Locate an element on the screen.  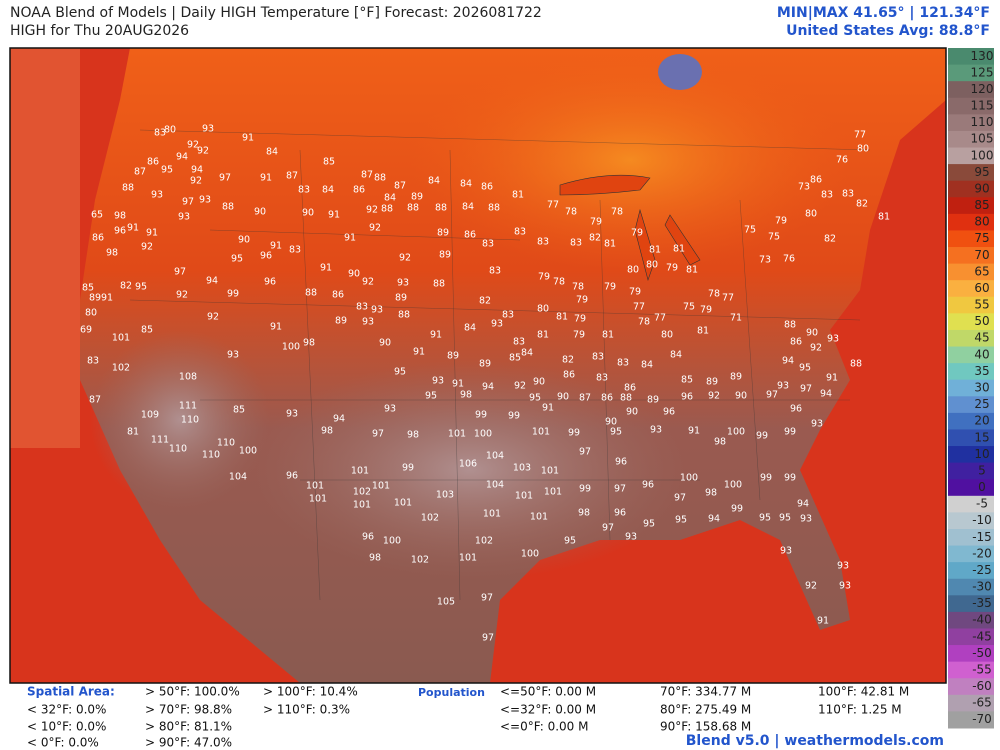
temperature-label: 87 is located at coordinates (292, 176).